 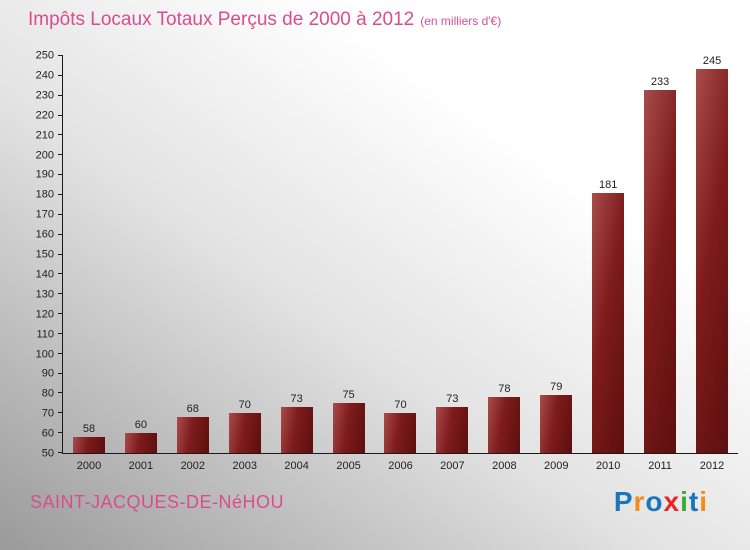 What do you see at coordinates (608, 466) in the screenshot?
I see `x-tick-label: 2010` at bounding box center [608, 466].